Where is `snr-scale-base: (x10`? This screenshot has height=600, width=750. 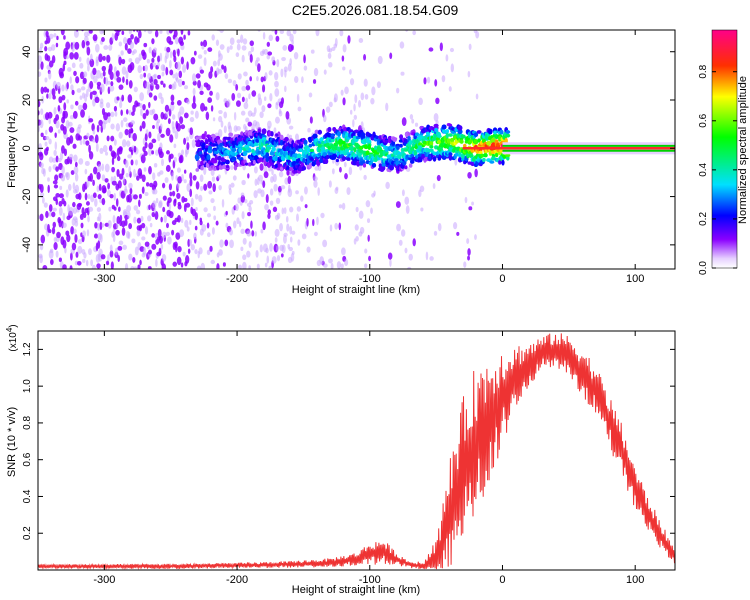
snr-scale-base: (x10 is located at coordinates (13, 342).